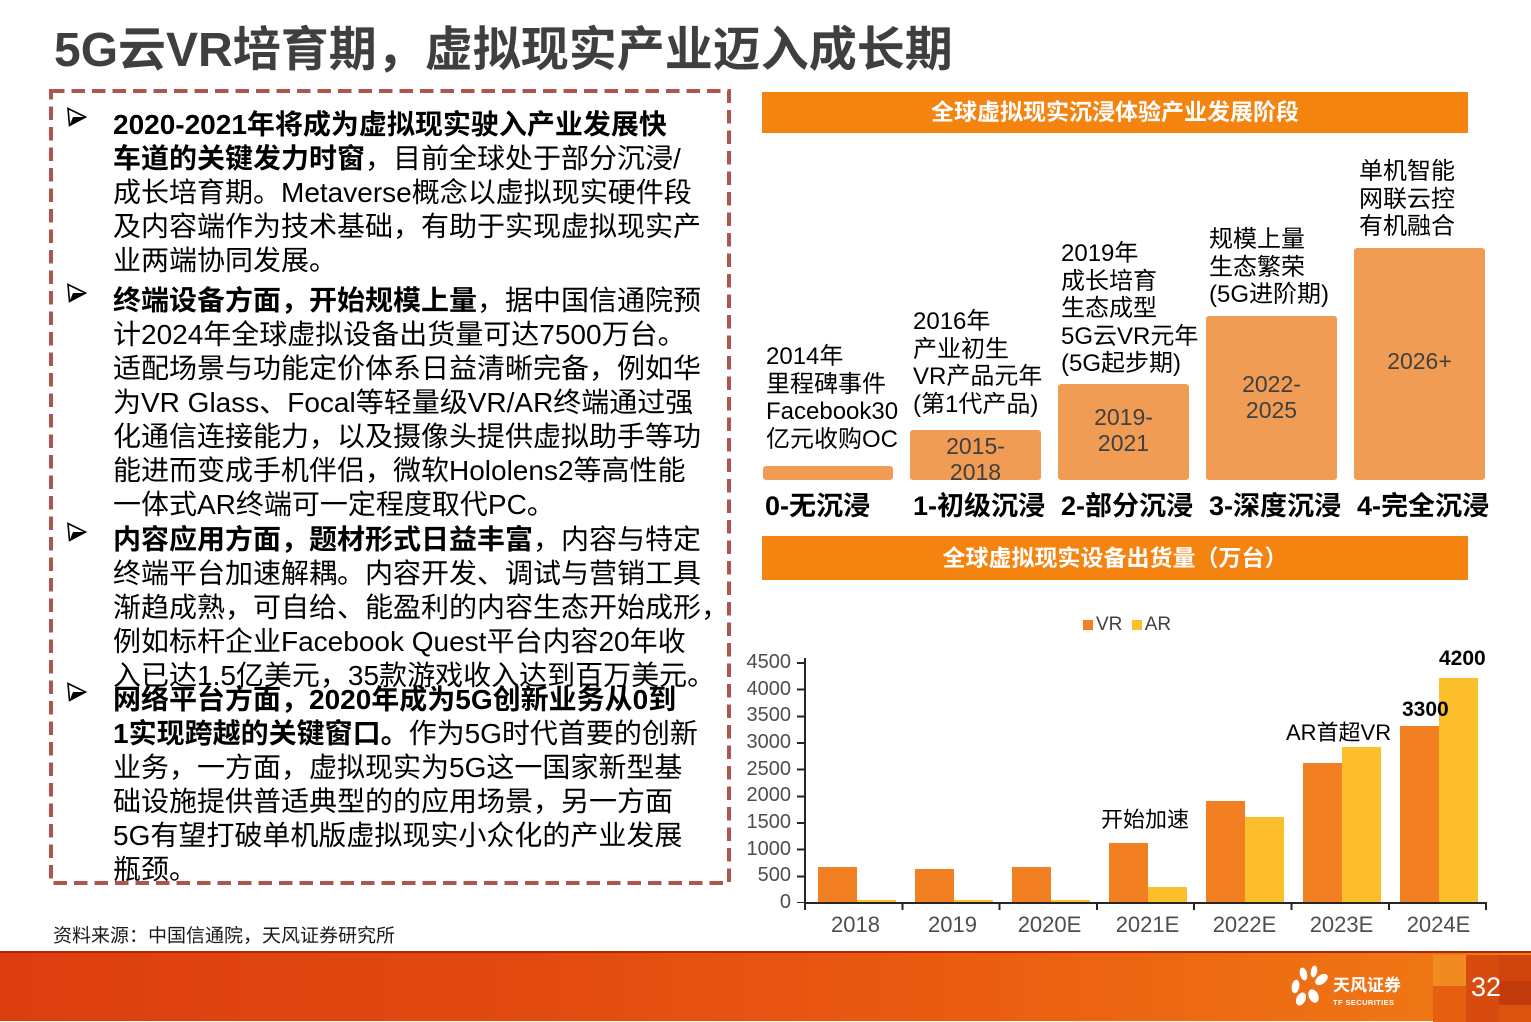 The height and width of the screenshot is (1022, 1531). Describe the element at coordinates (1363, 1002) in the screenshot. I see `svg-text: TF SECURITIES` at that location.